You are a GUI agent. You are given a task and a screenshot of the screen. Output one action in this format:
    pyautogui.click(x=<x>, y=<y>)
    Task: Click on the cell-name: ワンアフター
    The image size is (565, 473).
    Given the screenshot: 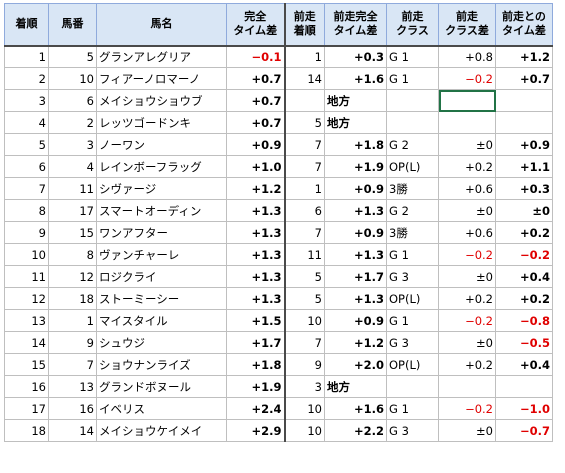 What is the action you would take?
    pyautogui.click(x=161, y=232)
    